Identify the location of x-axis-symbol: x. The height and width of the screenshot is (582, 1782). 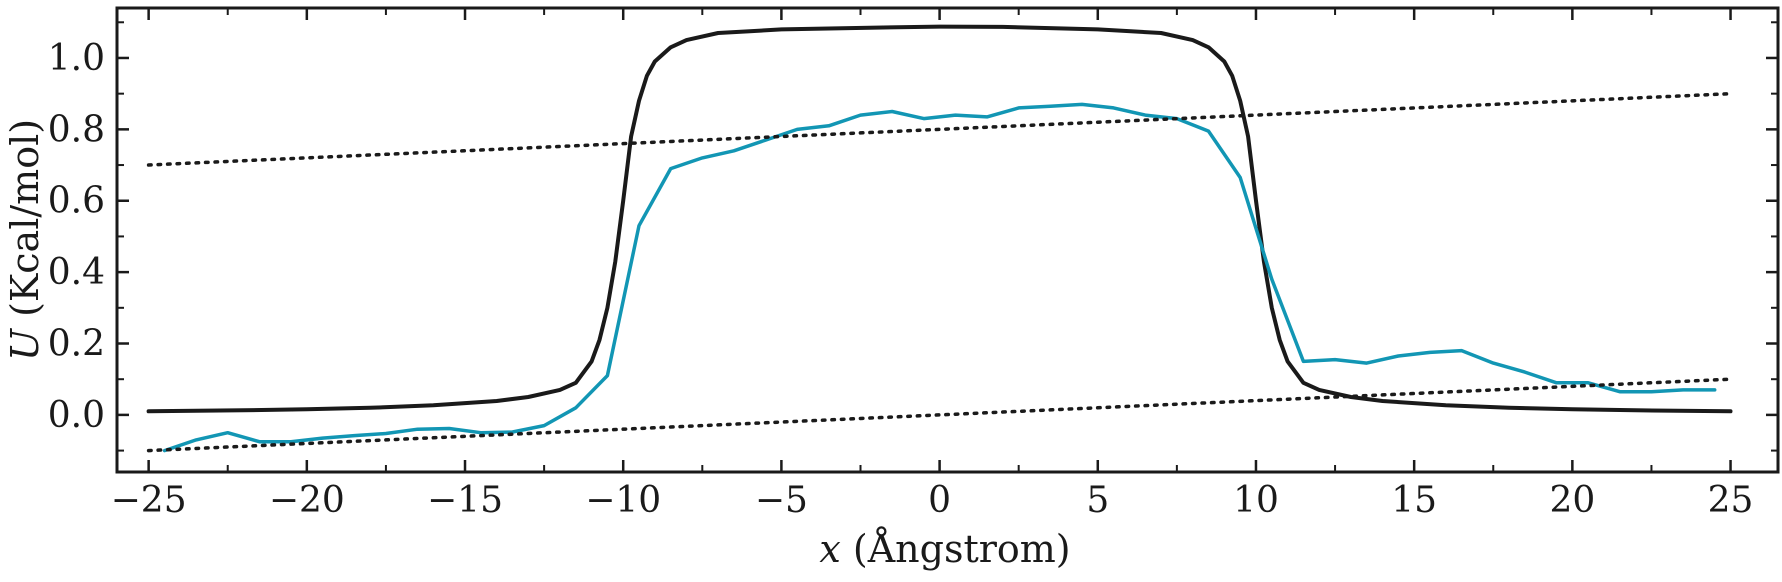
(829, 549).